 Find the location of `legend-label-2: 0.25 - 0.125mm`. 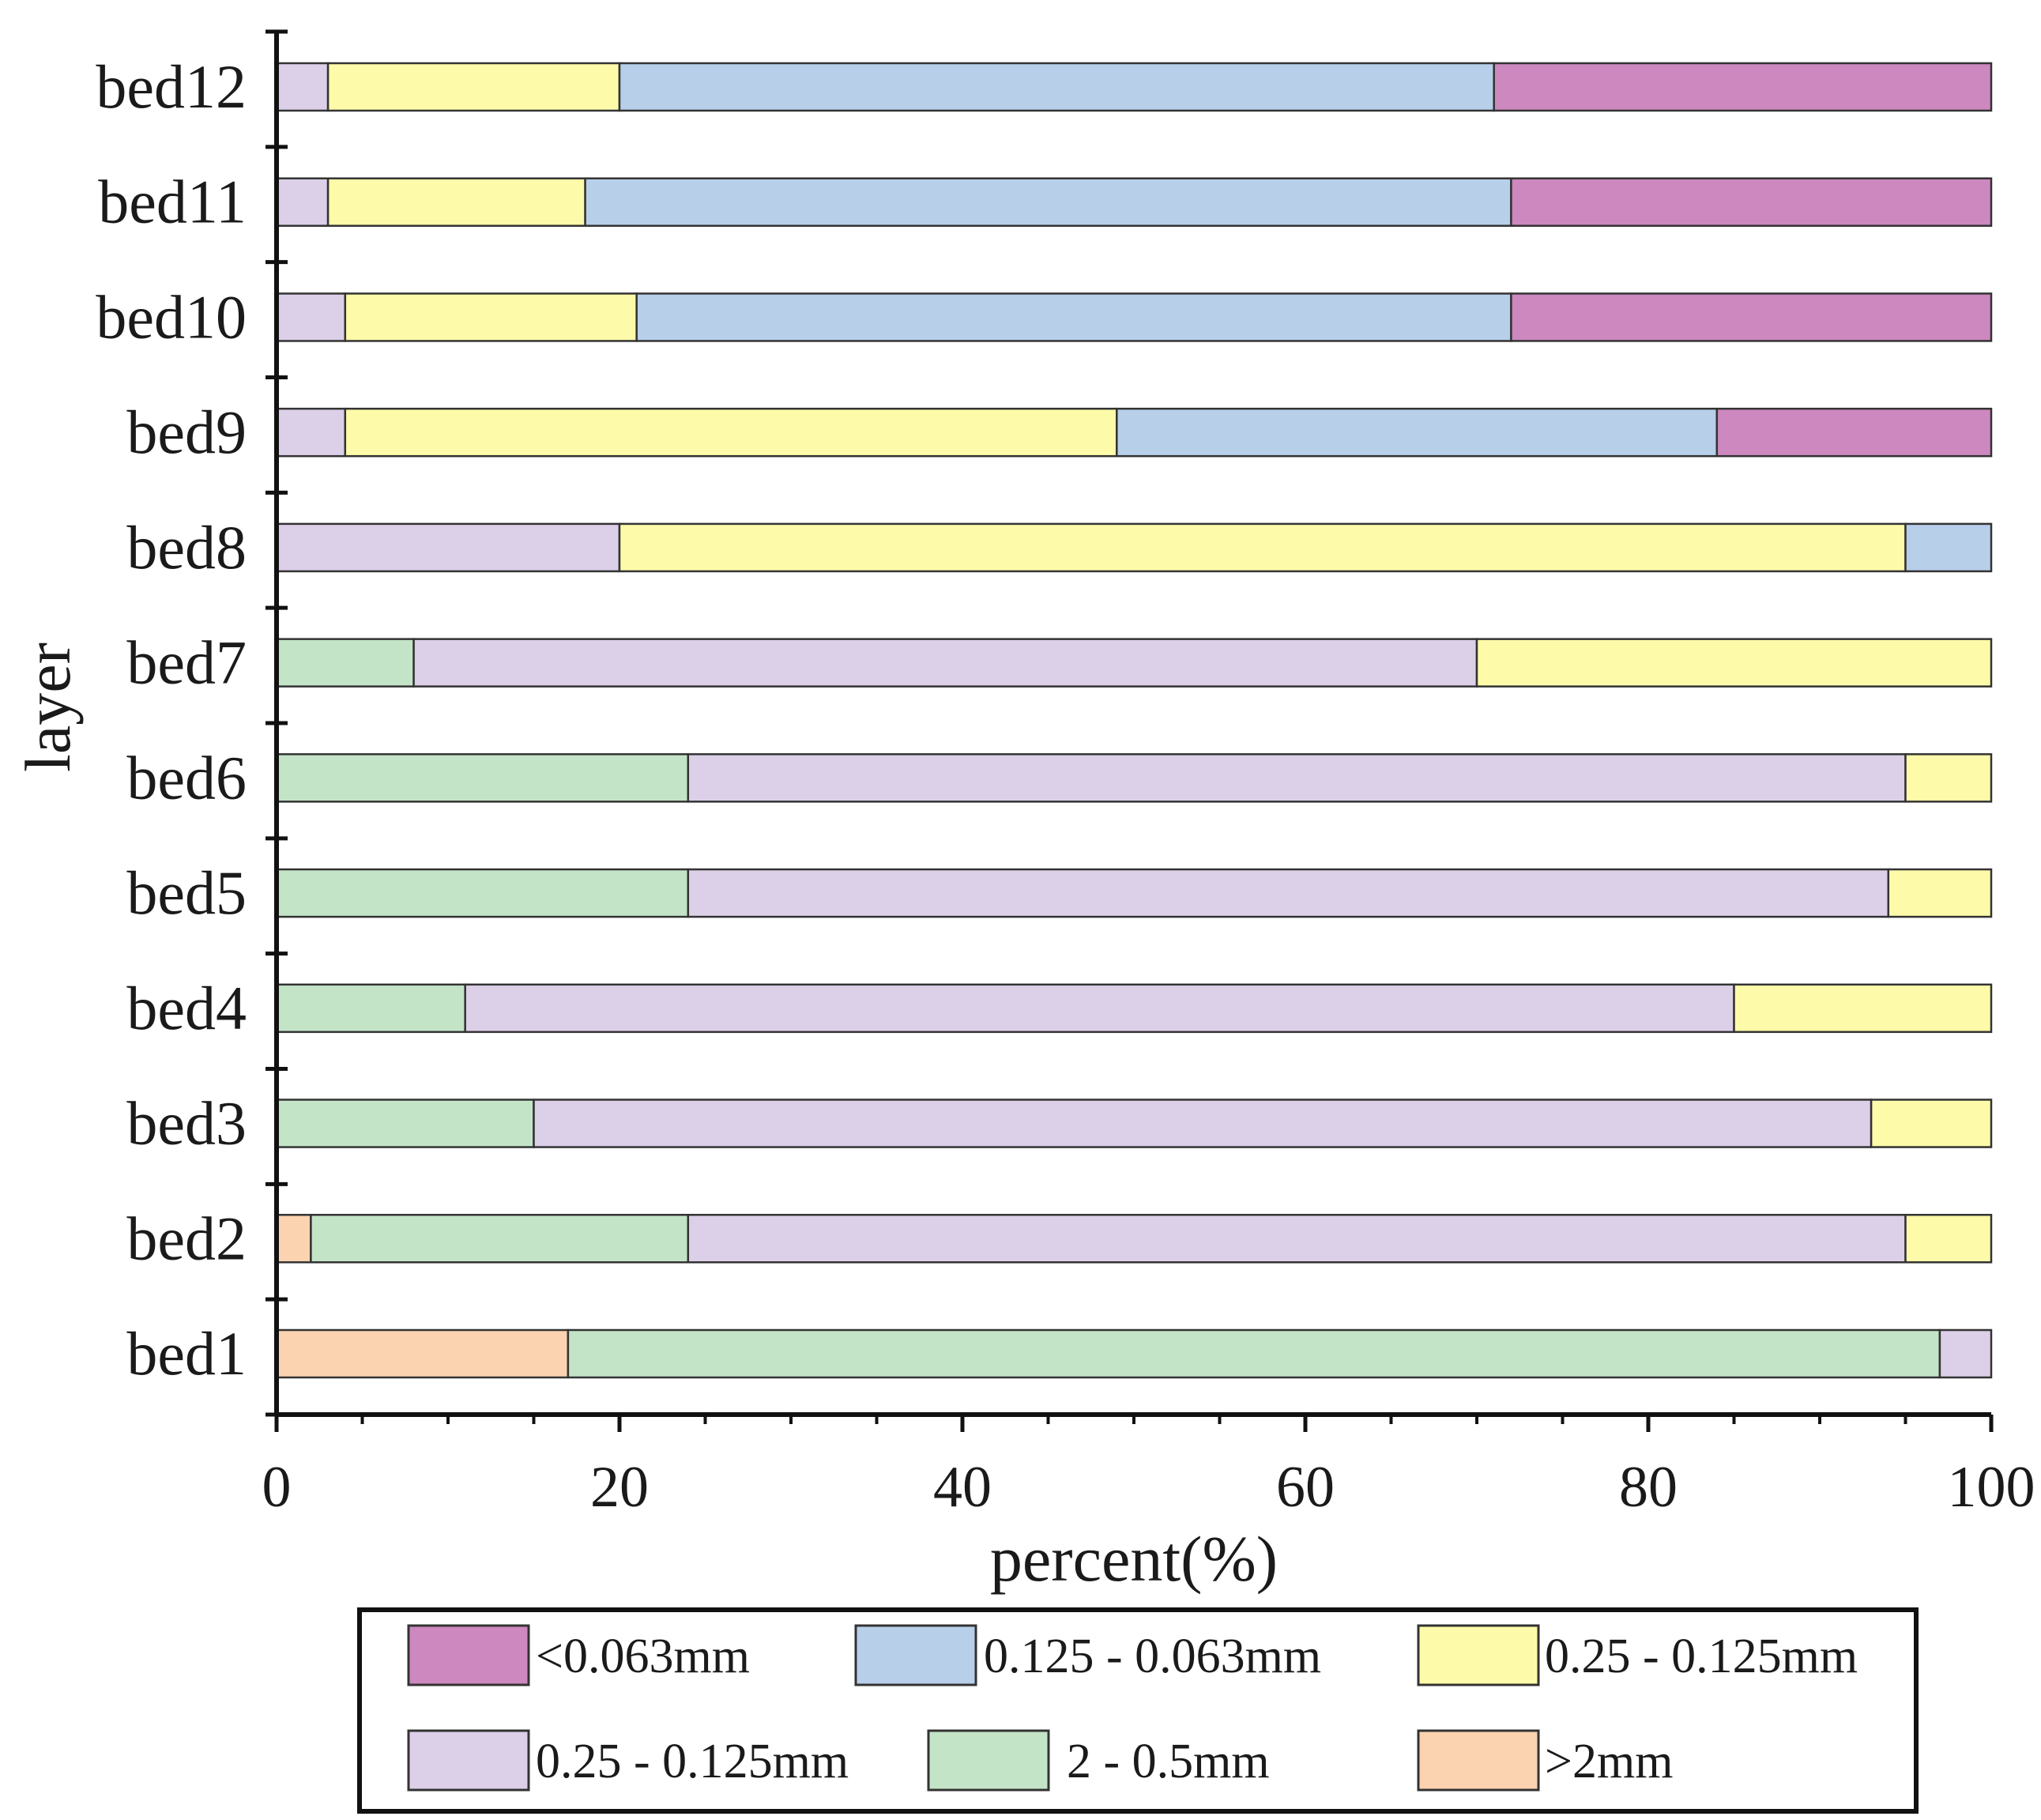

legend-label-2: 0.25 - 0.125mm is located at coordinates (1701, 1656).